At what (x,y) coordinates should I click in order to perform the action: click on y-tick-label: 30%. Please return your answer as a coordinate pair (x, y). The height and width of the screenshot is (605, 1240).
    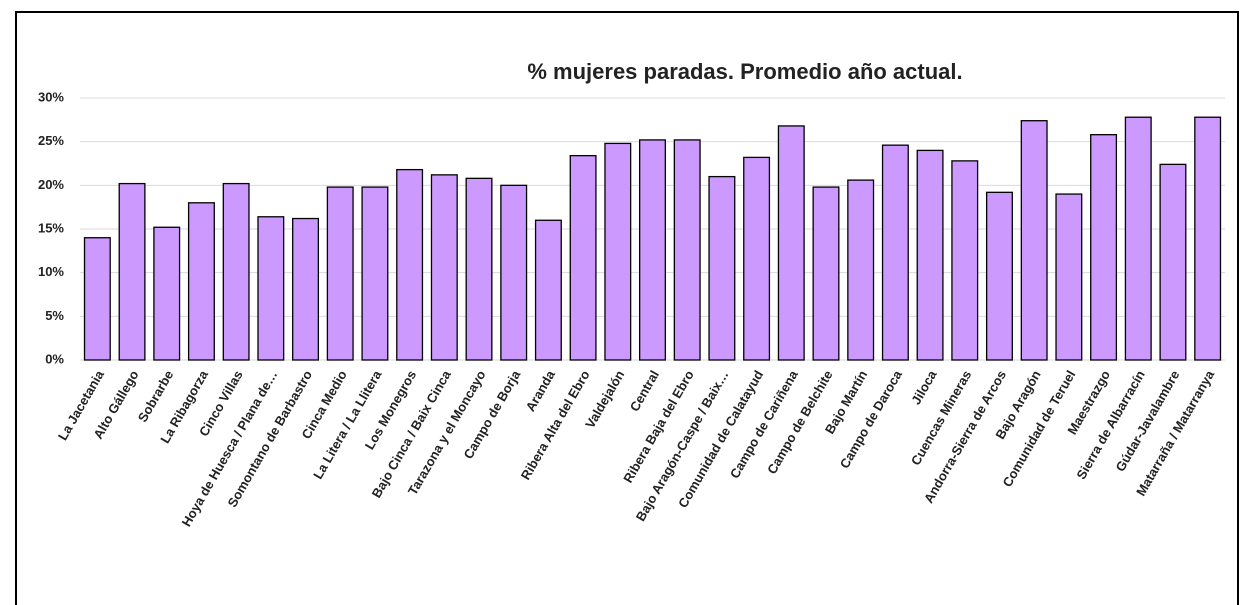
    Looking at the image, I should click on (51, 96).